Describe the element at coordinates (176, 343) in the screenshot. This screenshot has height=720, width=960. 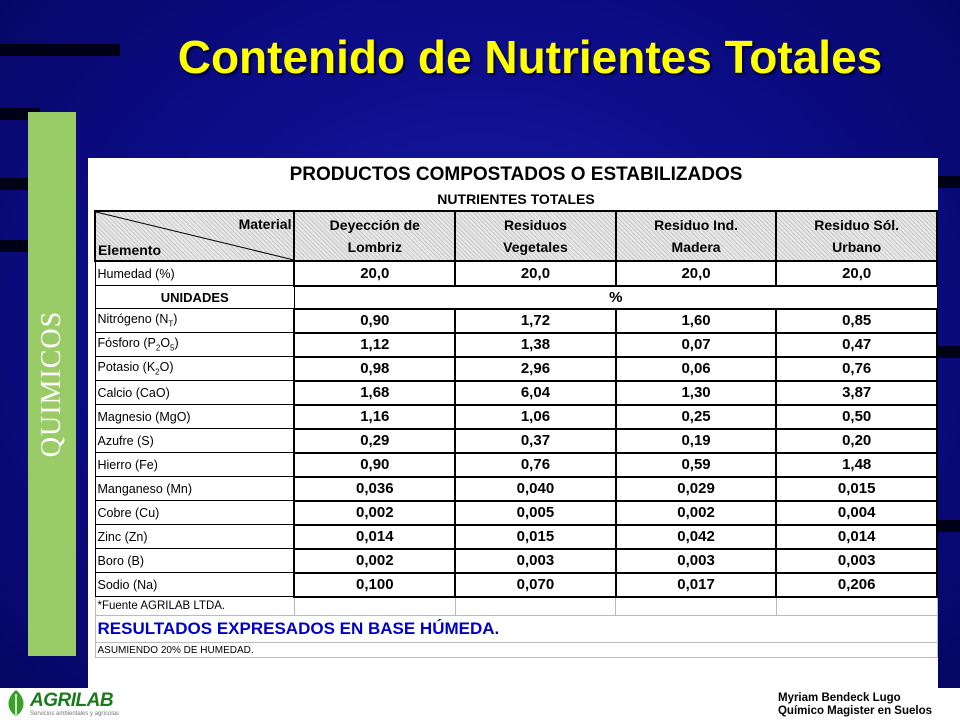
I see `element-label-part: )` at that location.